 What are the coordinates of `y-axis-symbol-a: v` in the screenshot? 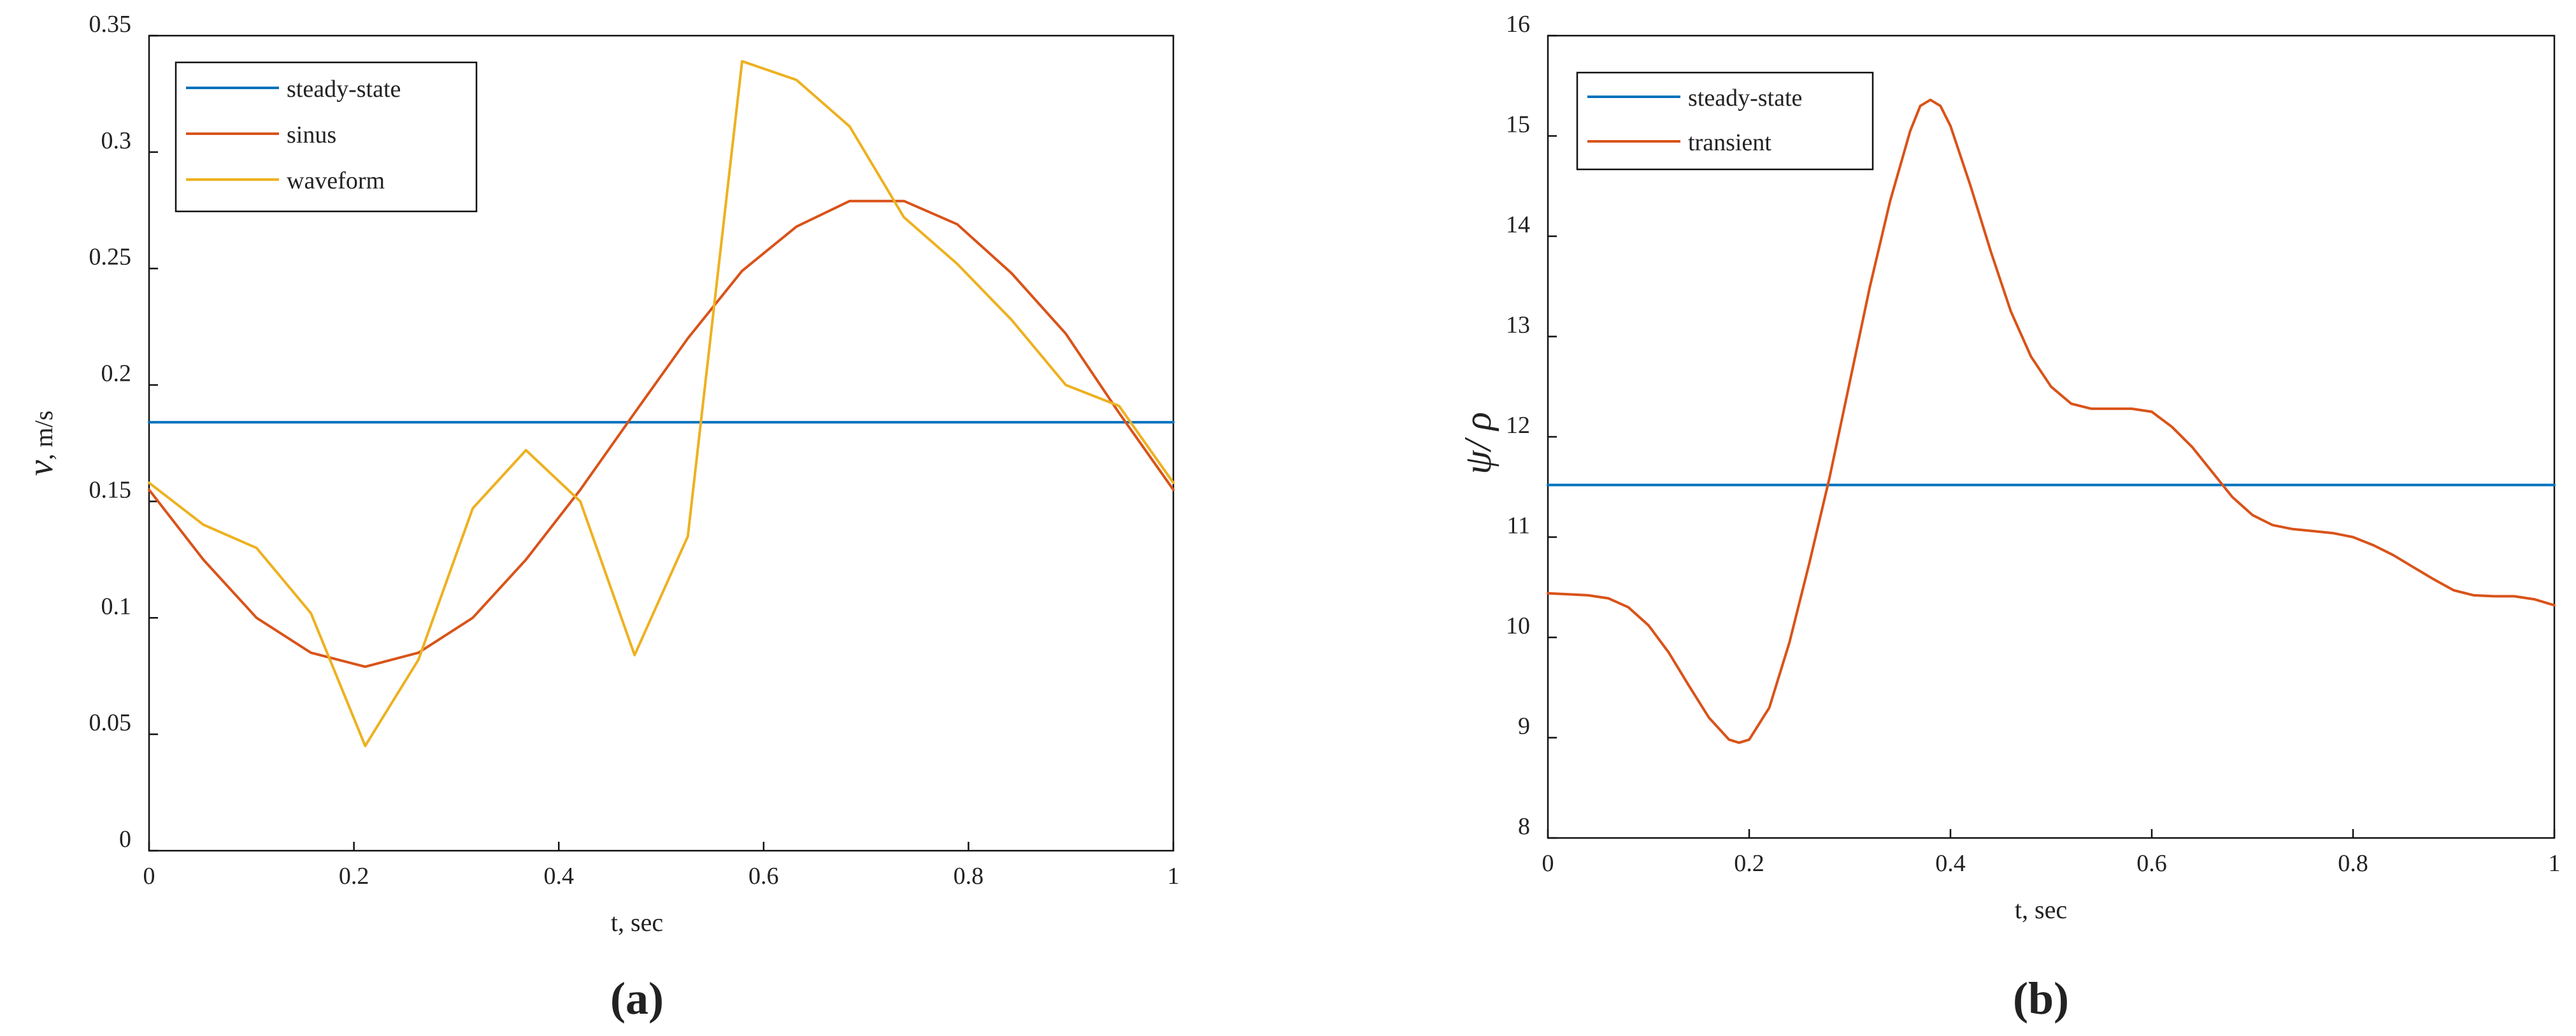 It's located at (41, 468).